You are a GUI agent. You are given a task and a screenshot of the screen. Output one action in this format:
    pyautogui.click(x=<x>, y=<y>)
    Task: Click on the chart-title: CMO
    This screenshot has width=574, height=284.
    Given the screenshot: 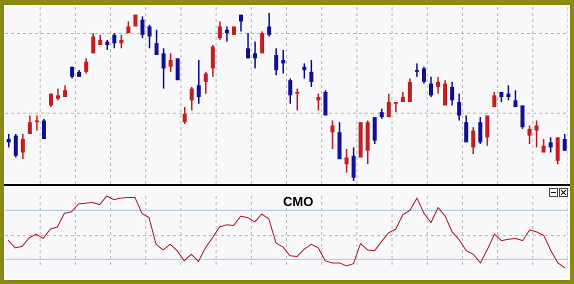 What is the action you would take?
    pyautogui.click(x=298, y=201)
    